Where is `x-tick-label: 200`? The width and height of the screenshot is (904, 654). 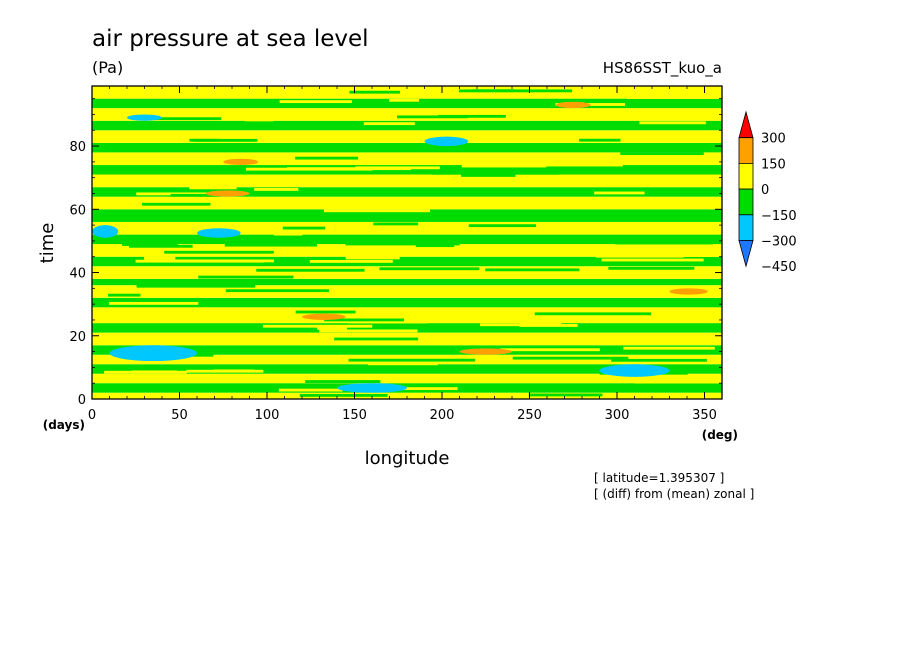 x-tick-label: 200 is located at coordinates (442, 415).